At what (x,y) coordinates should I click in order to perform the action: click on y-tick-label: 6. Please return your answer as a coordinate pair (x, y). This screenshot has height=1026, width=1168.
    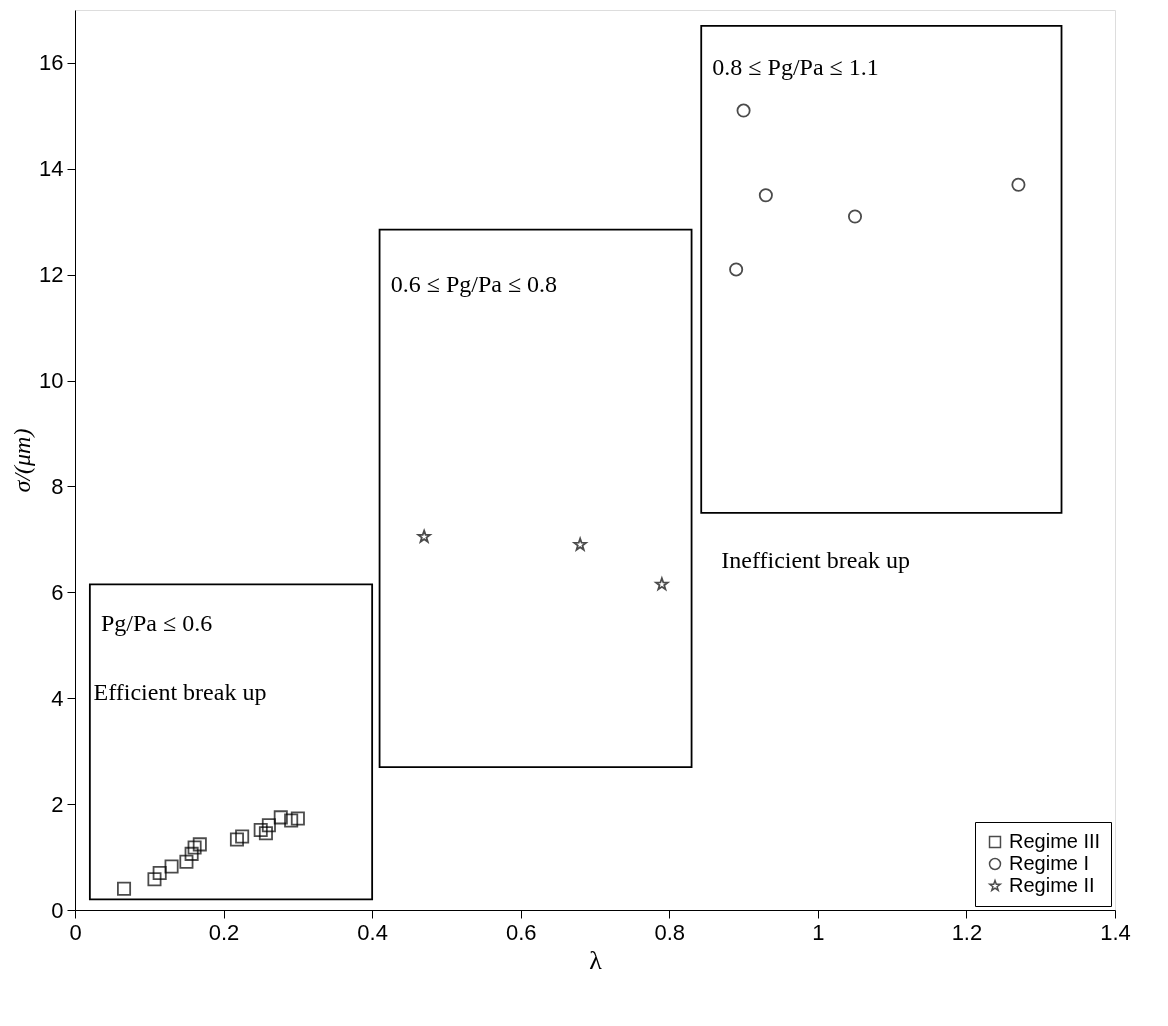
    Looking at the image, I should click on (57, 592).